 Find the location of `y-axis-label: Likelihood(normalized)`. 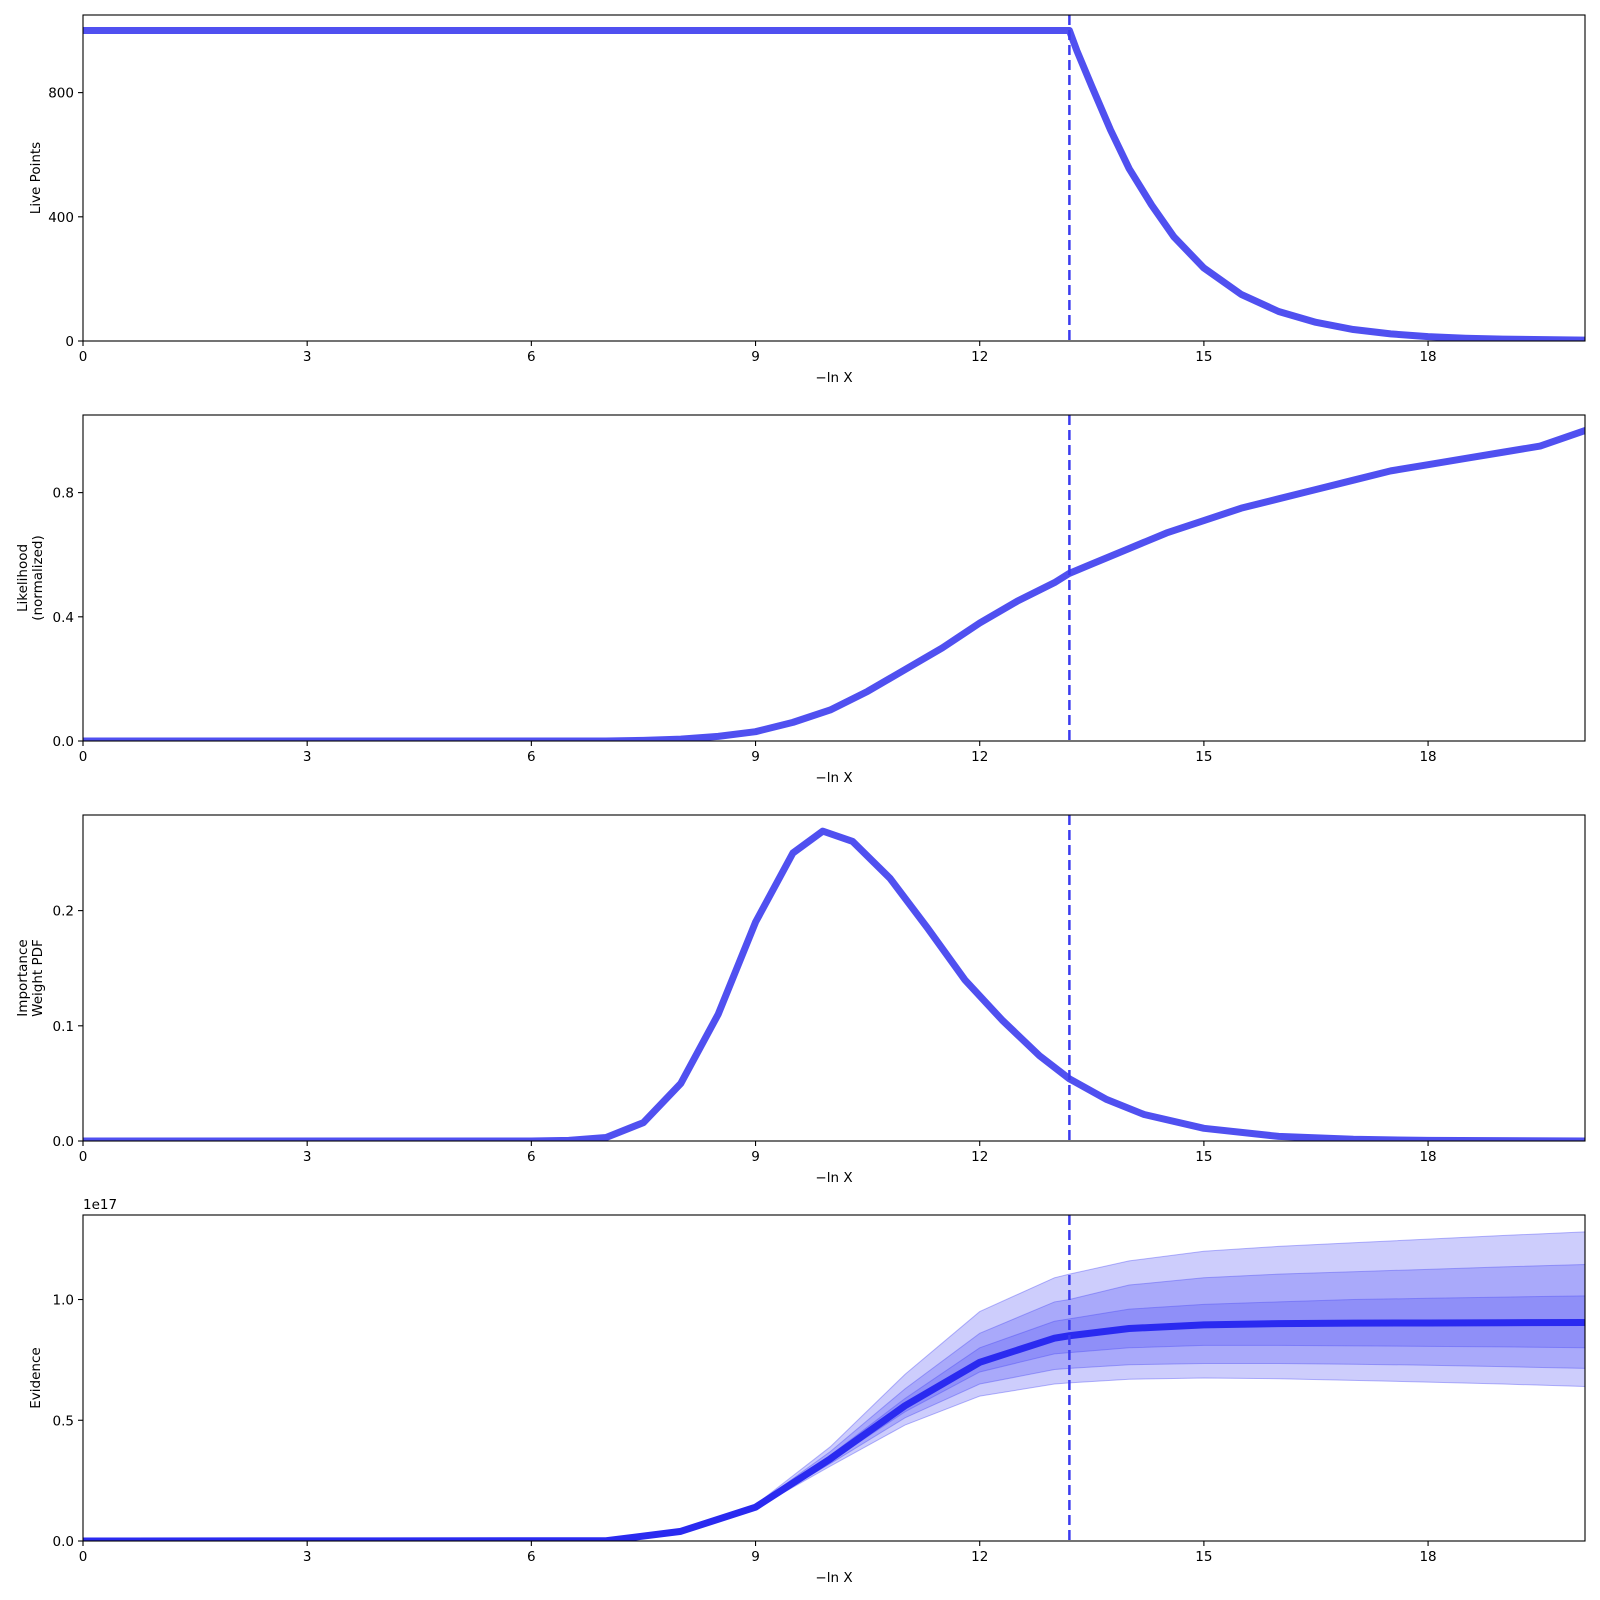

y-axis-label: Likelihood(normalized) is located at coordinates (30, 578).